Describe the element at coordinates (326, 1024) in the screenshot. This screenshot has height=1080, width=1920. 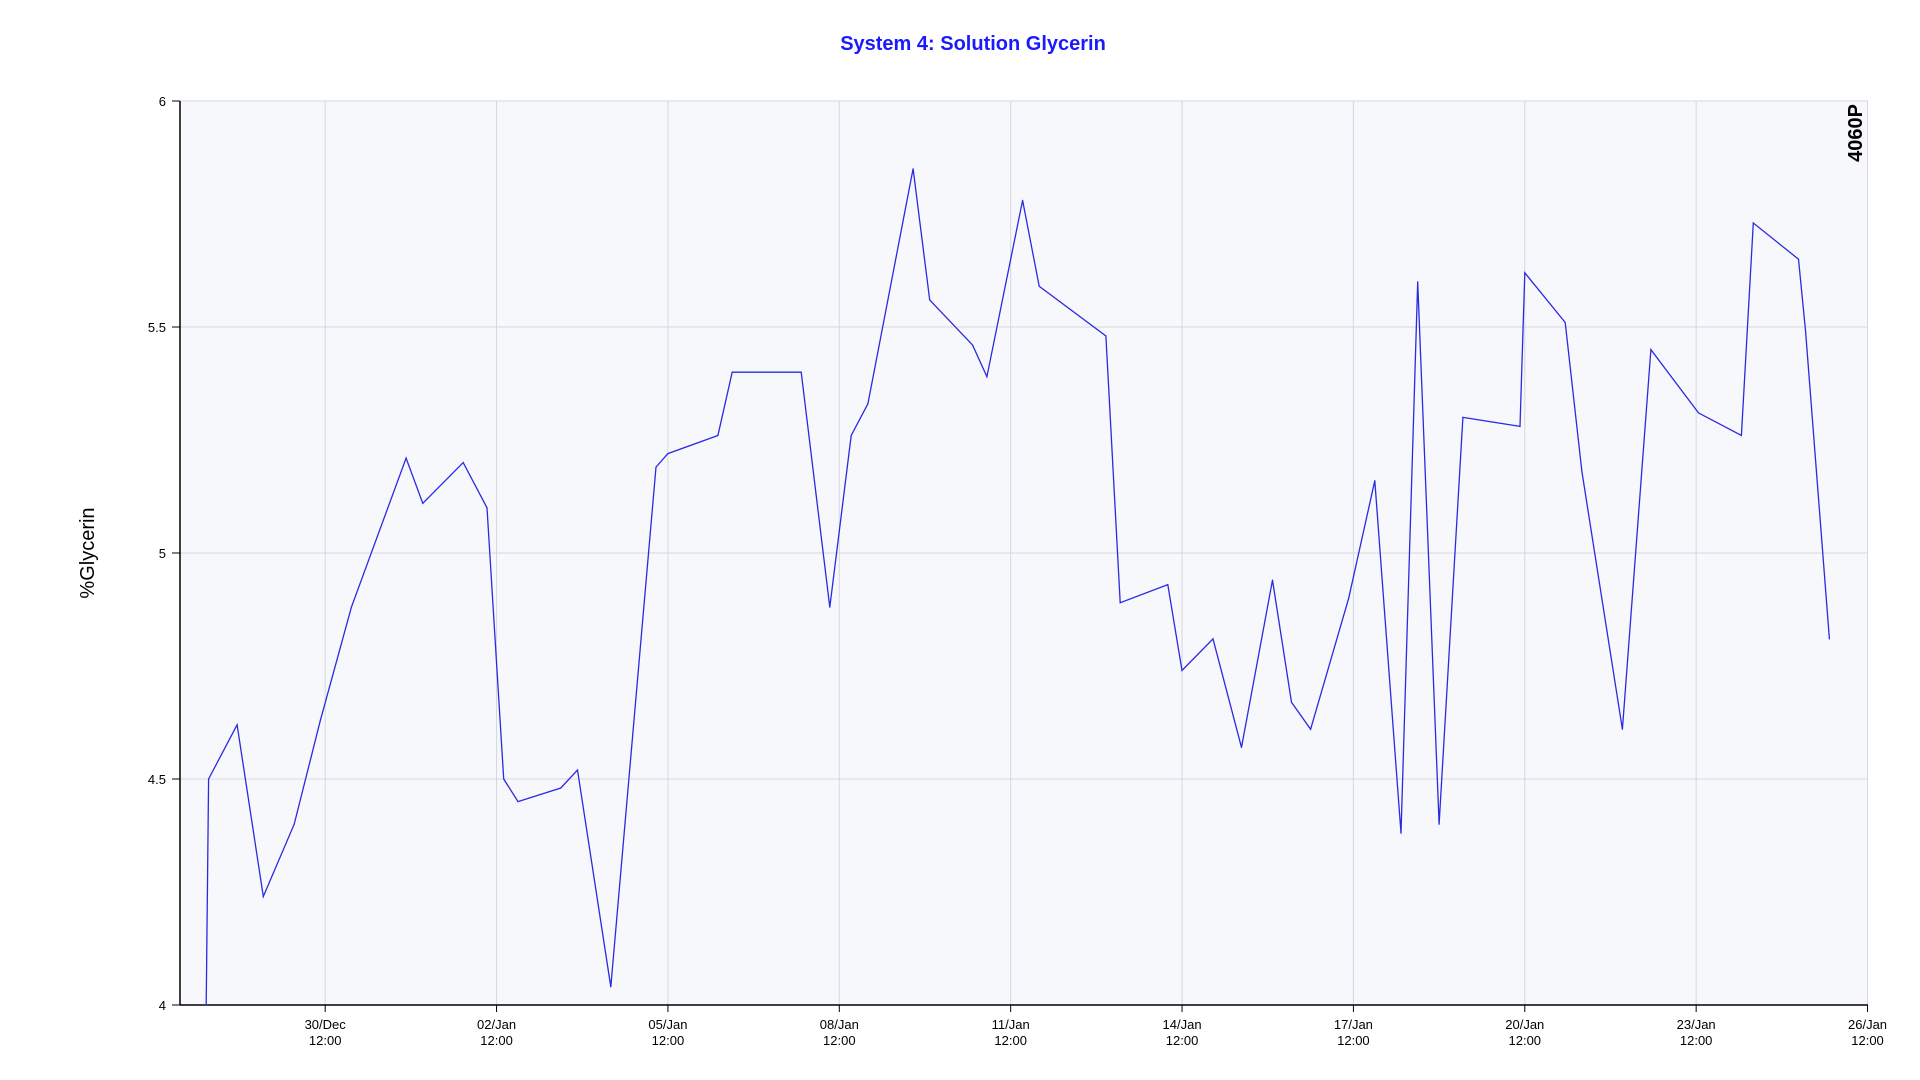
I see `x-tick-date: 30/Dec` at that location.